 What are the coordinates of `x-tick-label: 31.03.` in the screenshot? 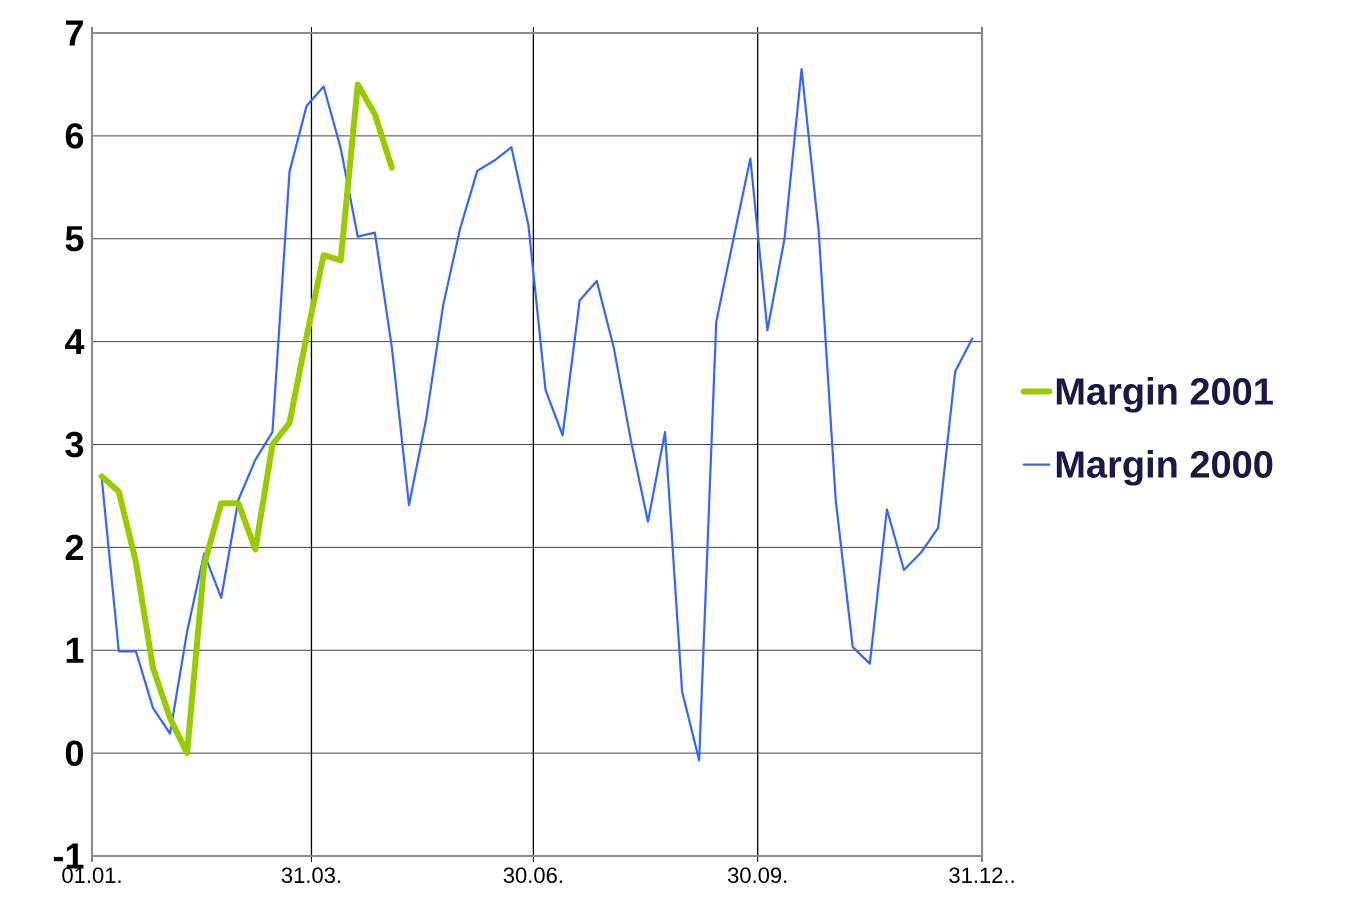 It's located at (311, 875).